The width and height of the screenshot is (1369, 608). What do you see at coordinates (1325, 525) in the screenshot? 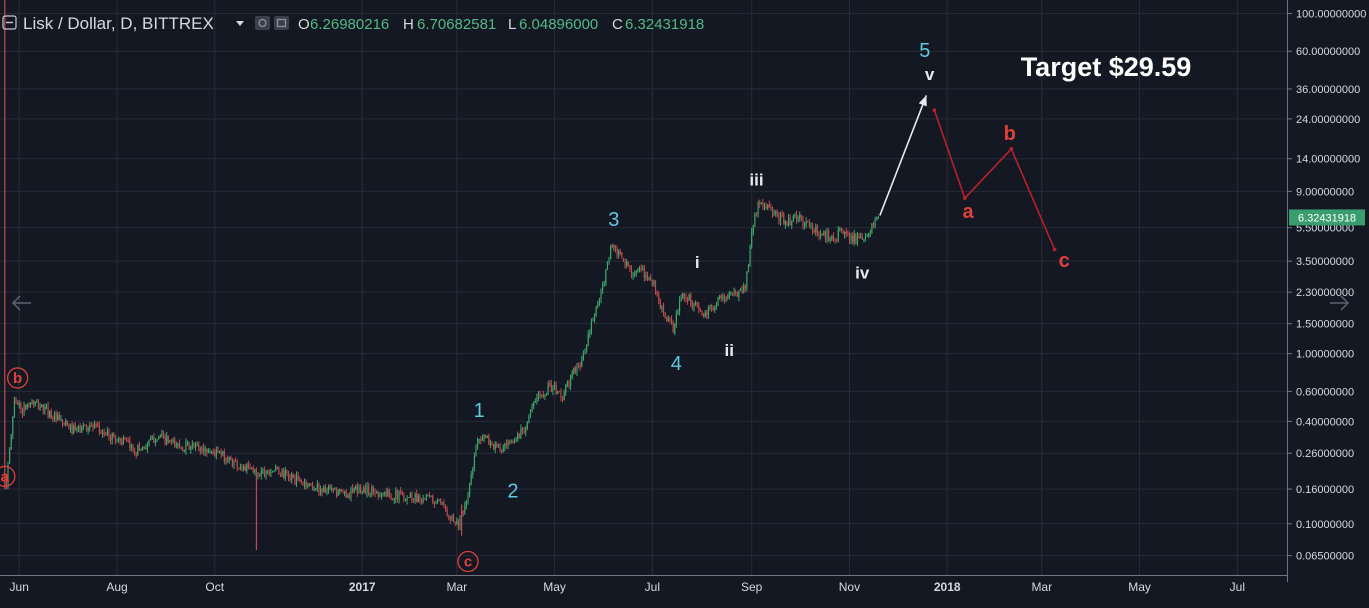
I see `price-tick-label: 0.10000000` at bounding box center [1325, 525].